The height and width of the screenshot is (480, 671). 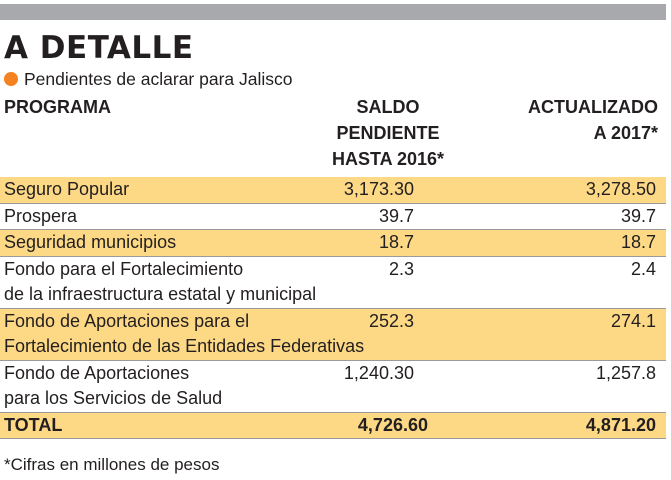 What do you see at coordinates (97, 372) in the screenshot?
I see `row-programa-line: Fondo de Aportaciones` at bounding box center [97, 372].